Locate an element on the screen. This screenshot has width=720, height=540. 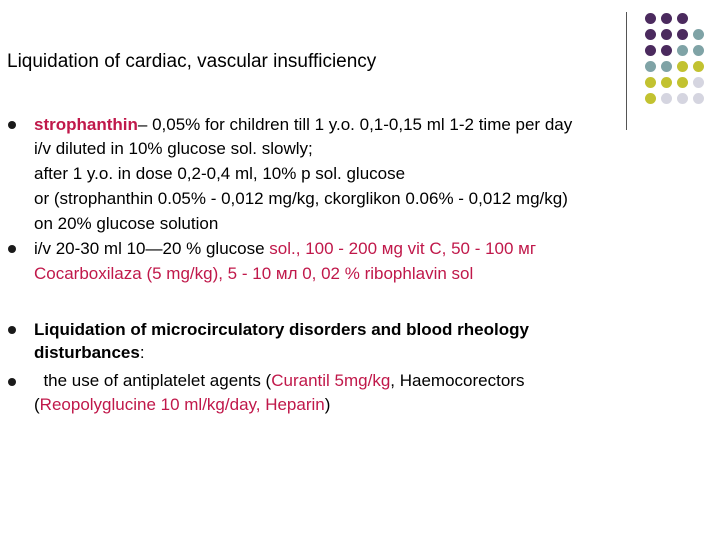
p4-line-2: (Reopolyglucine 10 ml/kg/day, Heparin) is located at coordinates (182, 404).